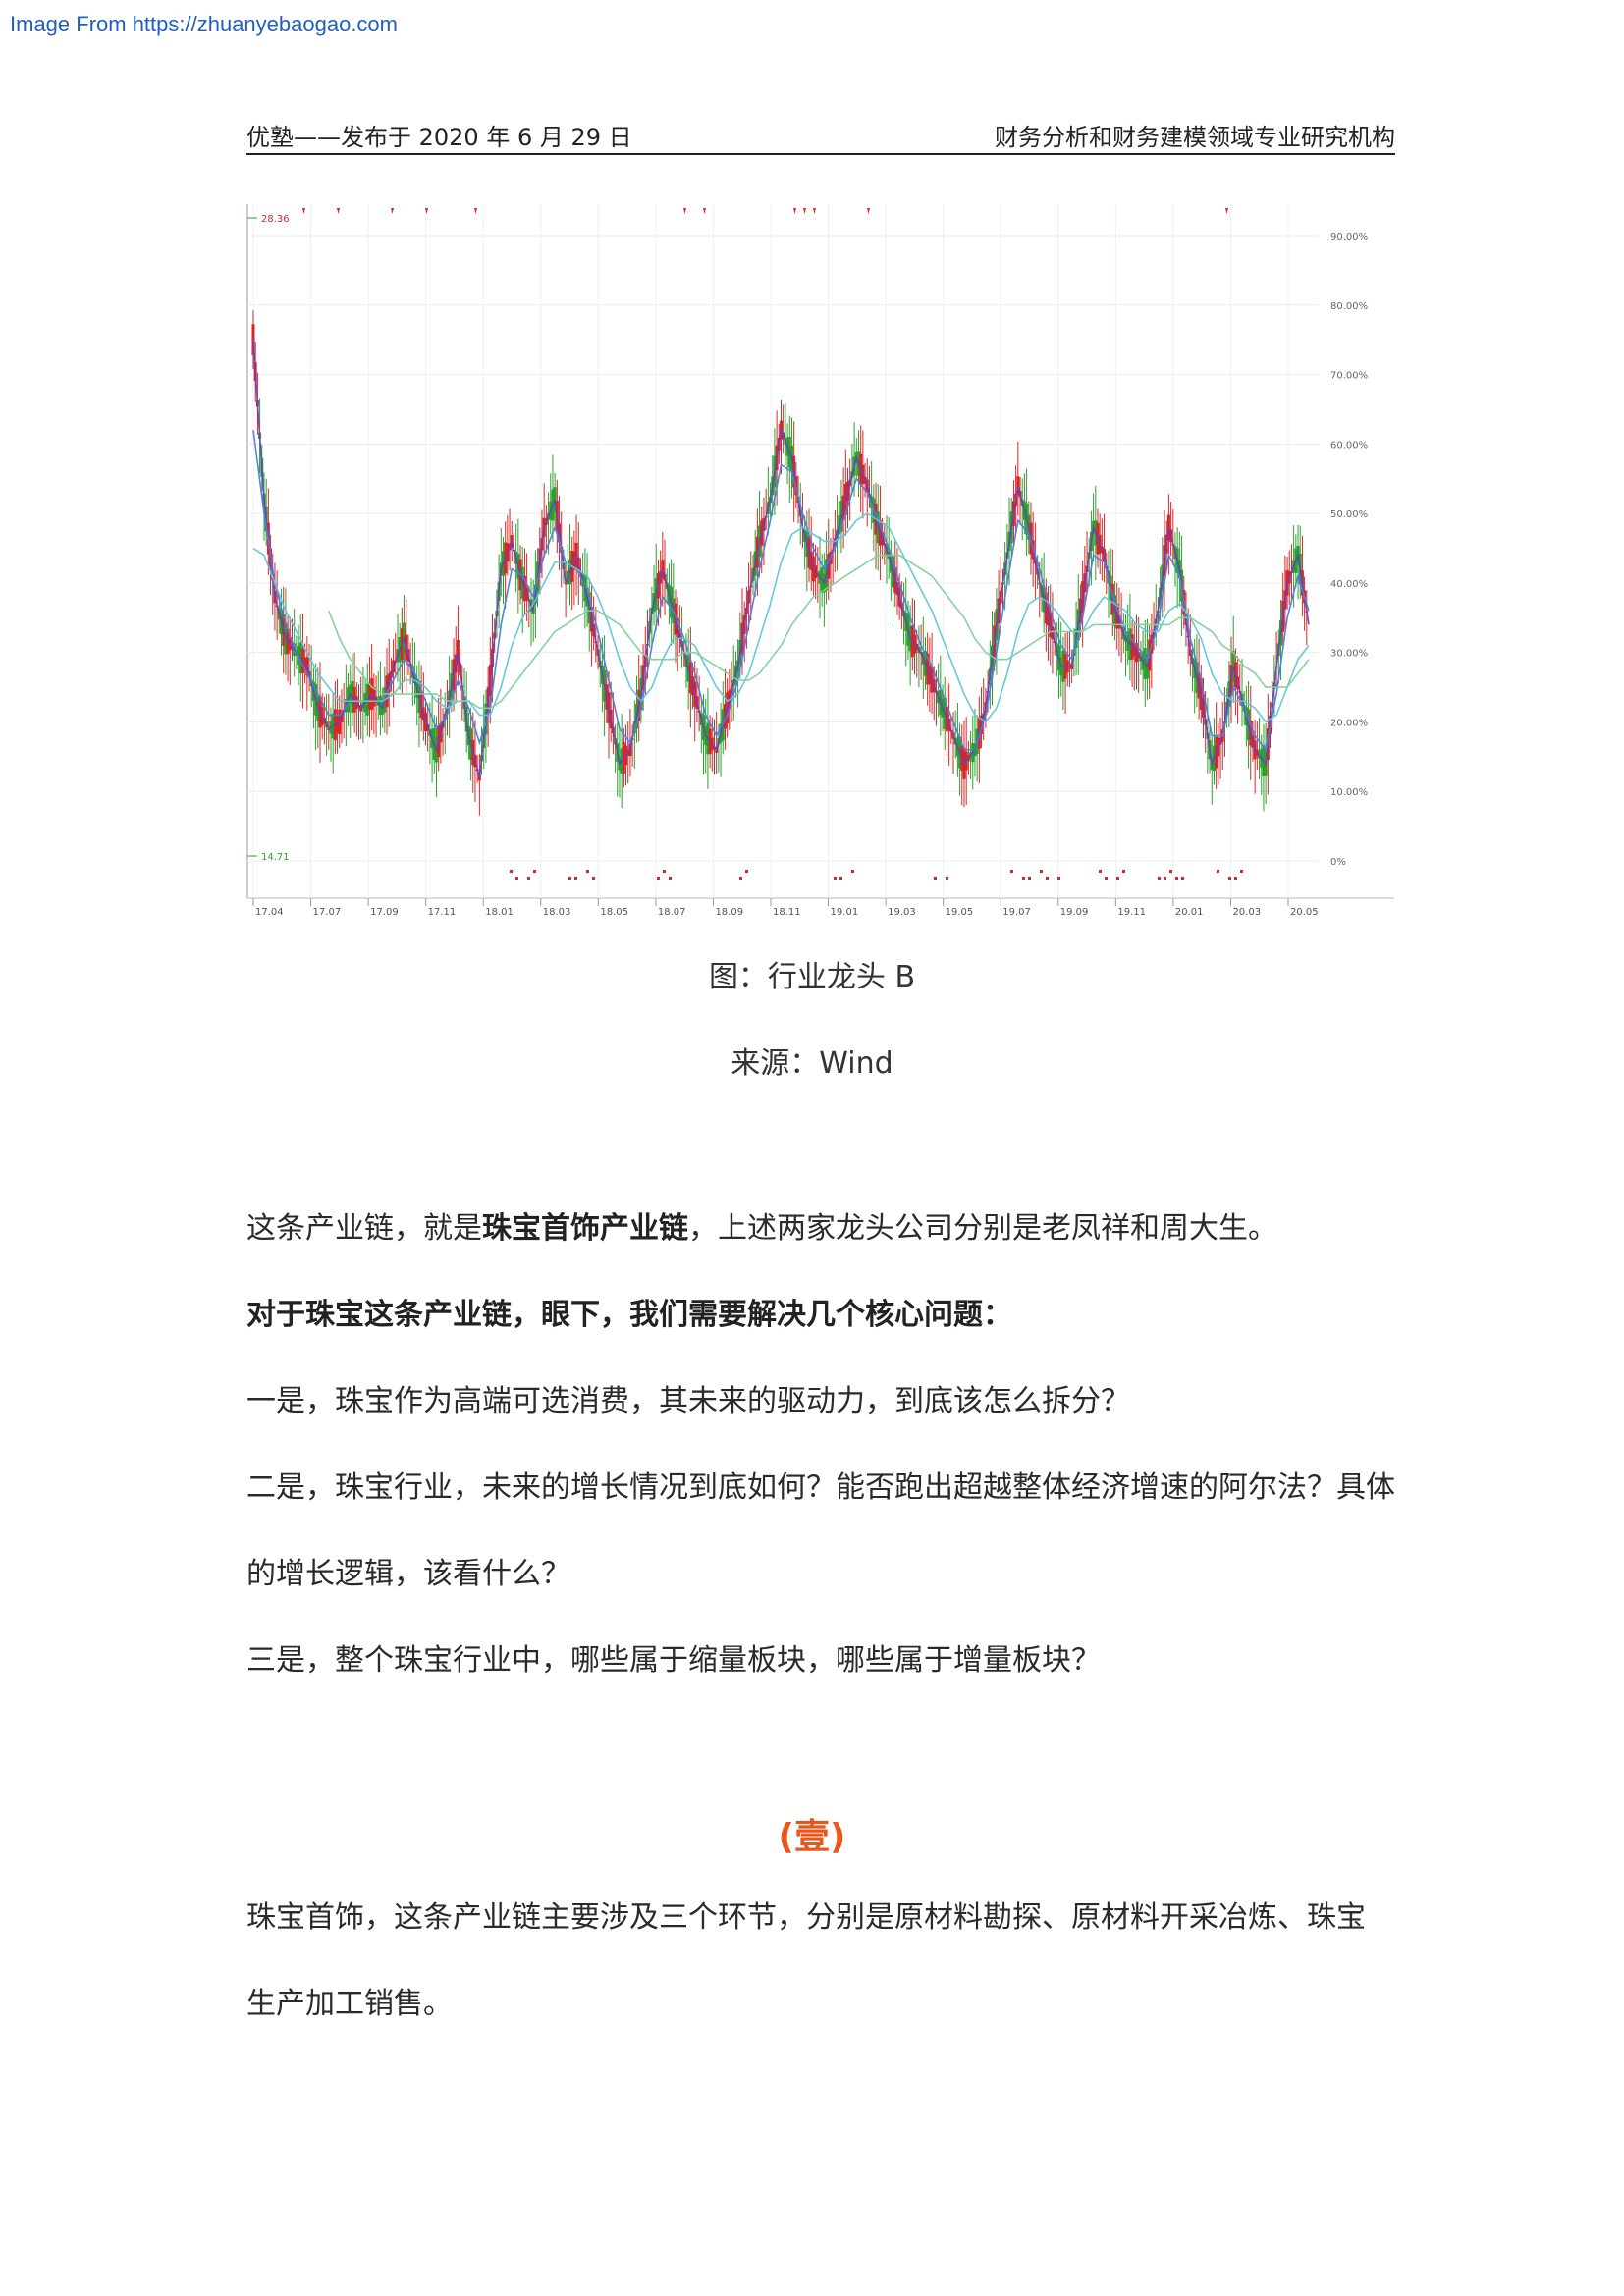 The image size is (1624, 2296). I want to click on paragraph-5: 三是，整个珠宝行业中，哪些属于缩量板块，哪些属于增量板块？, so click(673, 1660).